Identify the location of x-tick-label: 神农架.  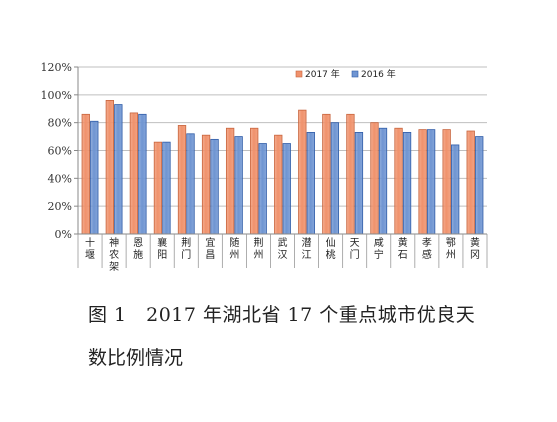
(114, 254).